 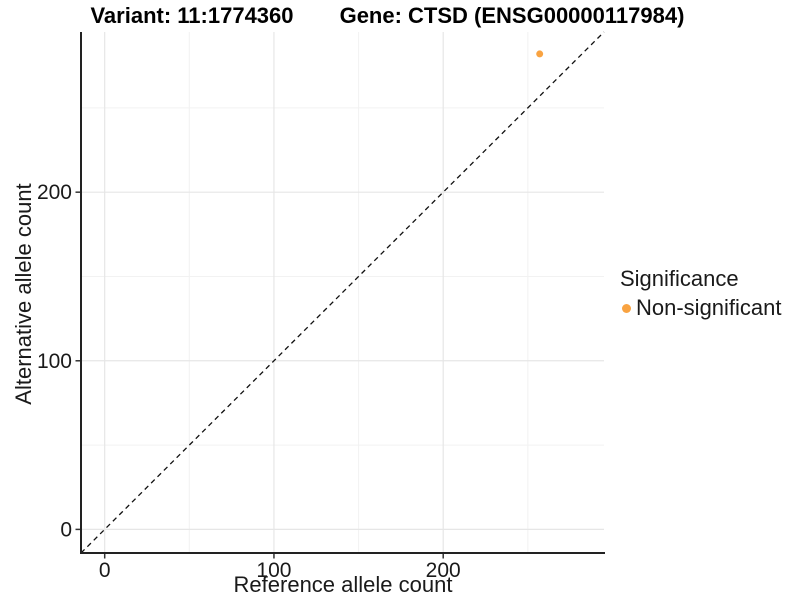 What do you see at coordinates (54, 361) in the screenshot?
I see `y-tick-label: 100` at bounding box center [54, 361].